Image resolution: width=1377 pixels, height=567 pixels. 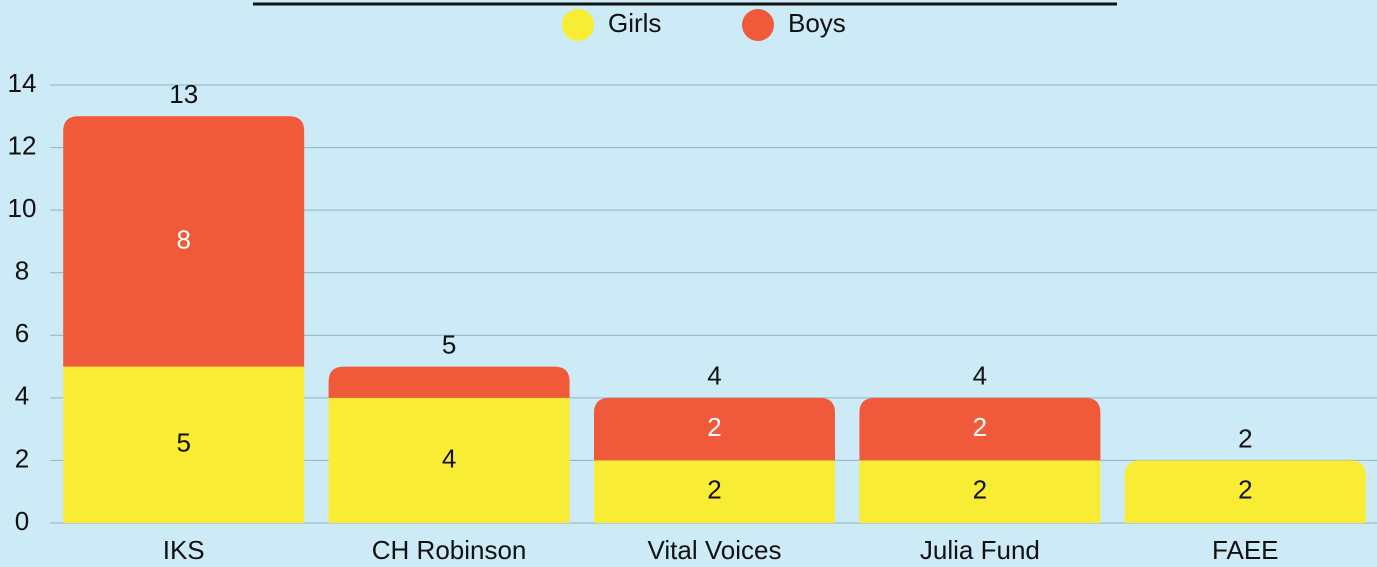 What do you see at coordinates (22, 458) in the screenshot?
I see `y-tick-label: 2` at bounding box center [22, 458].